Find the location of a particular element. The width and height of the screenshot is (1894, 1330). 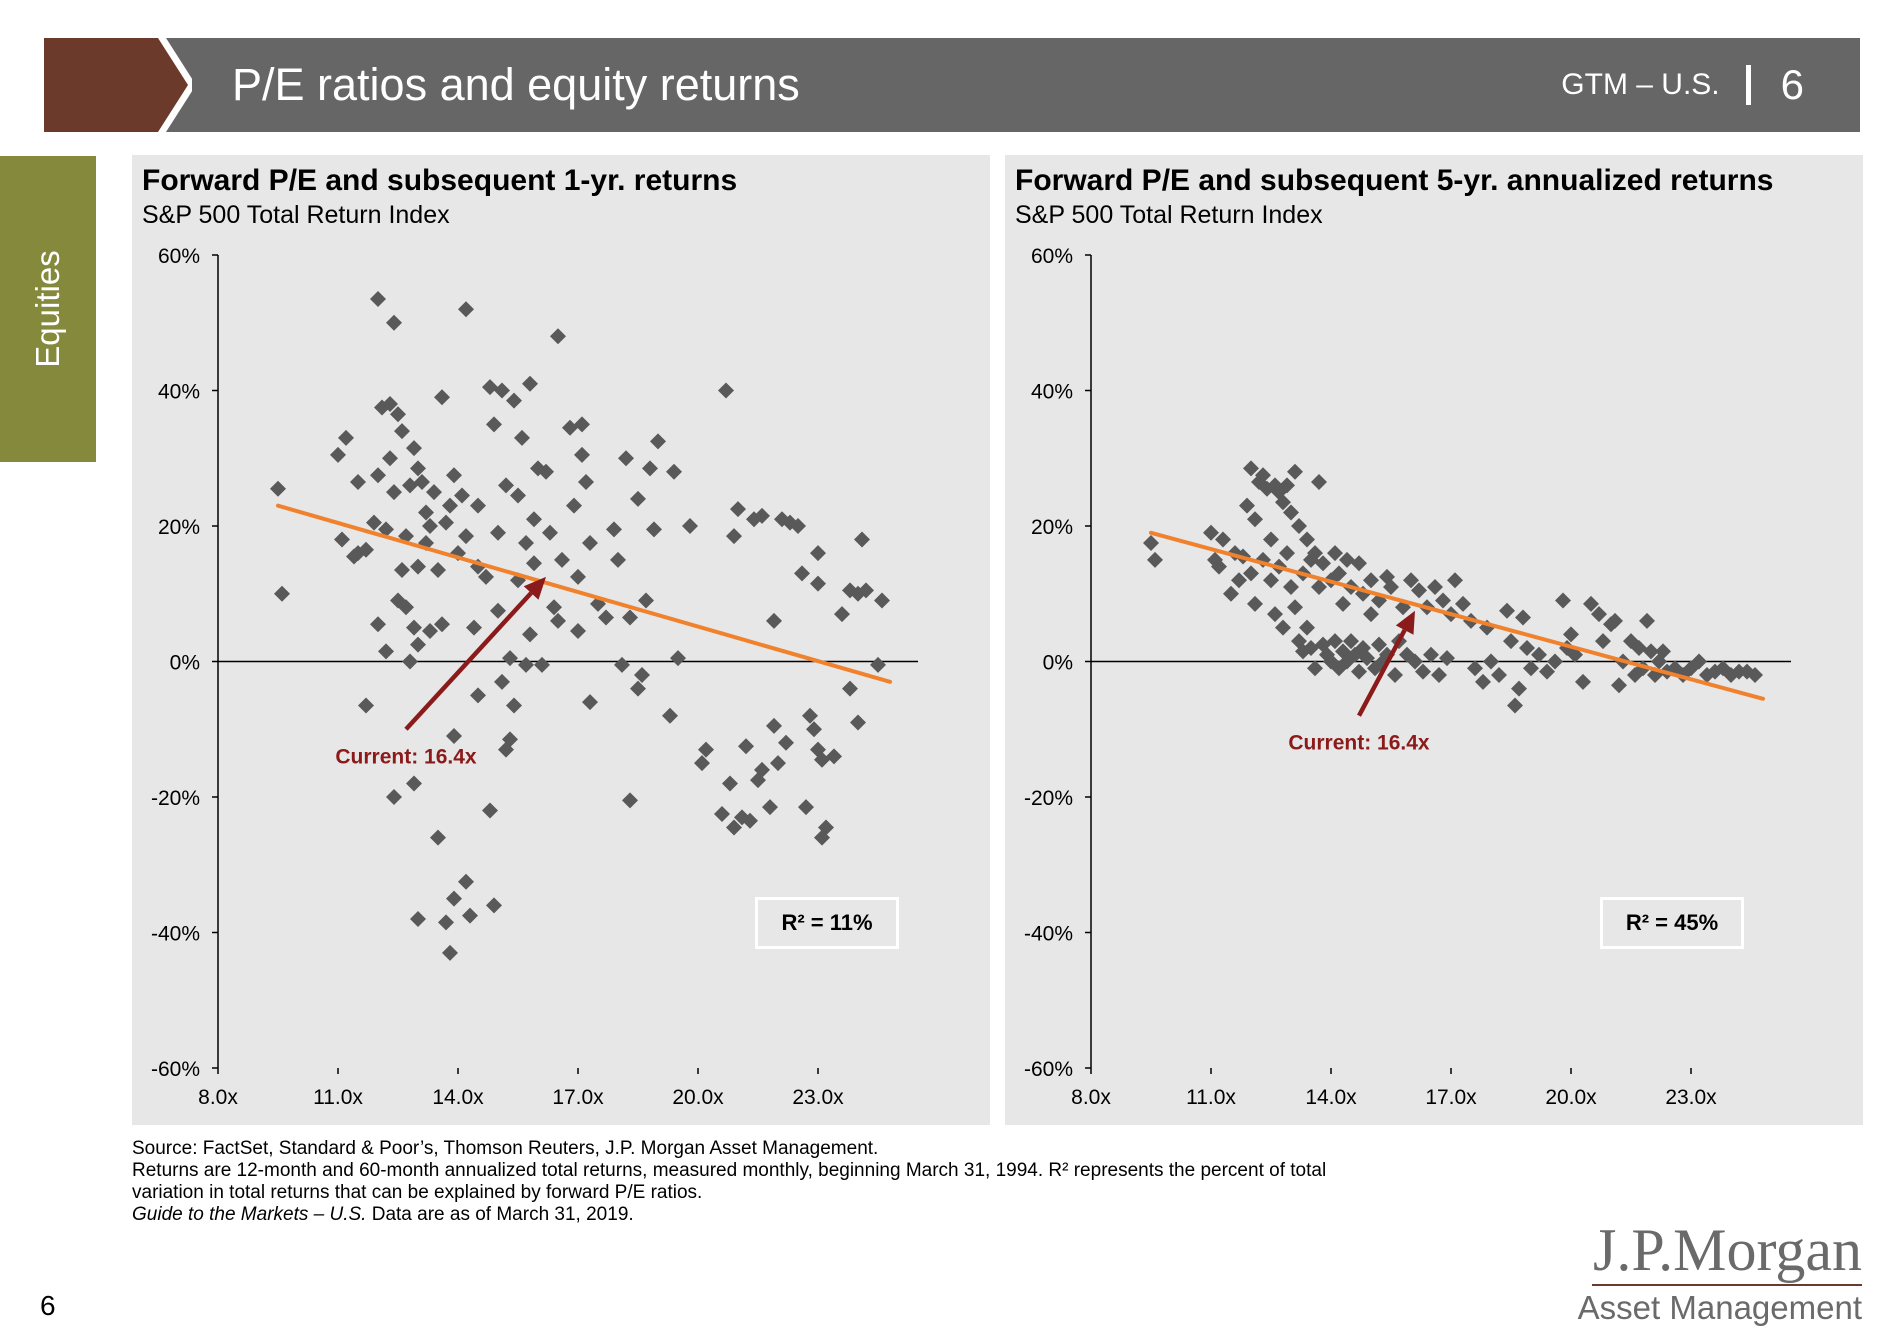

chart-subtitle: S&P 500 Total Return Index is located at coordinates (296, 215).